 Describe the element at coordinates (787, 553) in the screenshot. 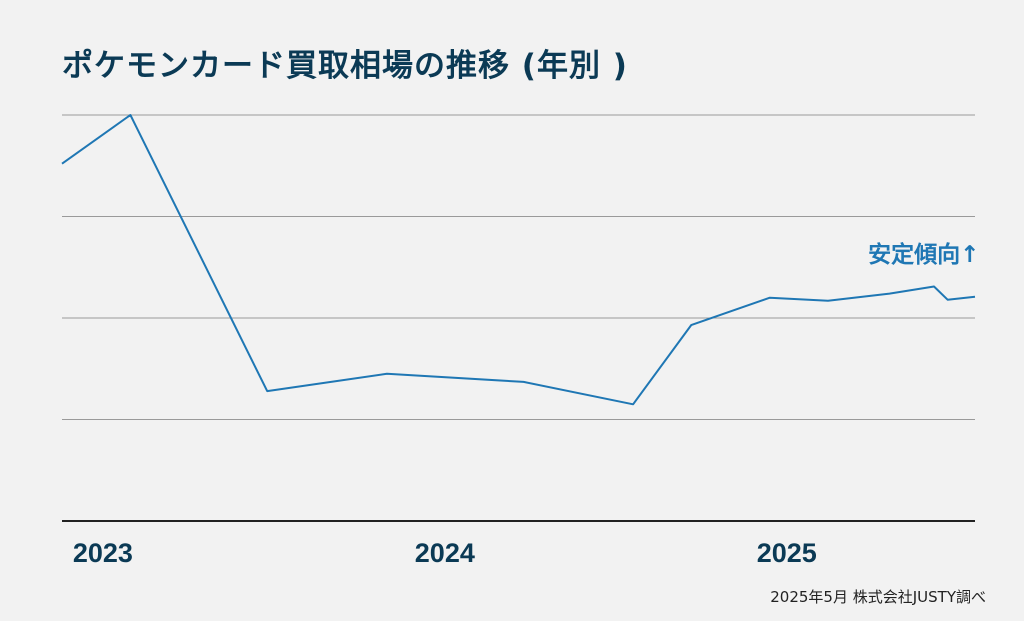

I see `x-tick-label: 2025` at that location.